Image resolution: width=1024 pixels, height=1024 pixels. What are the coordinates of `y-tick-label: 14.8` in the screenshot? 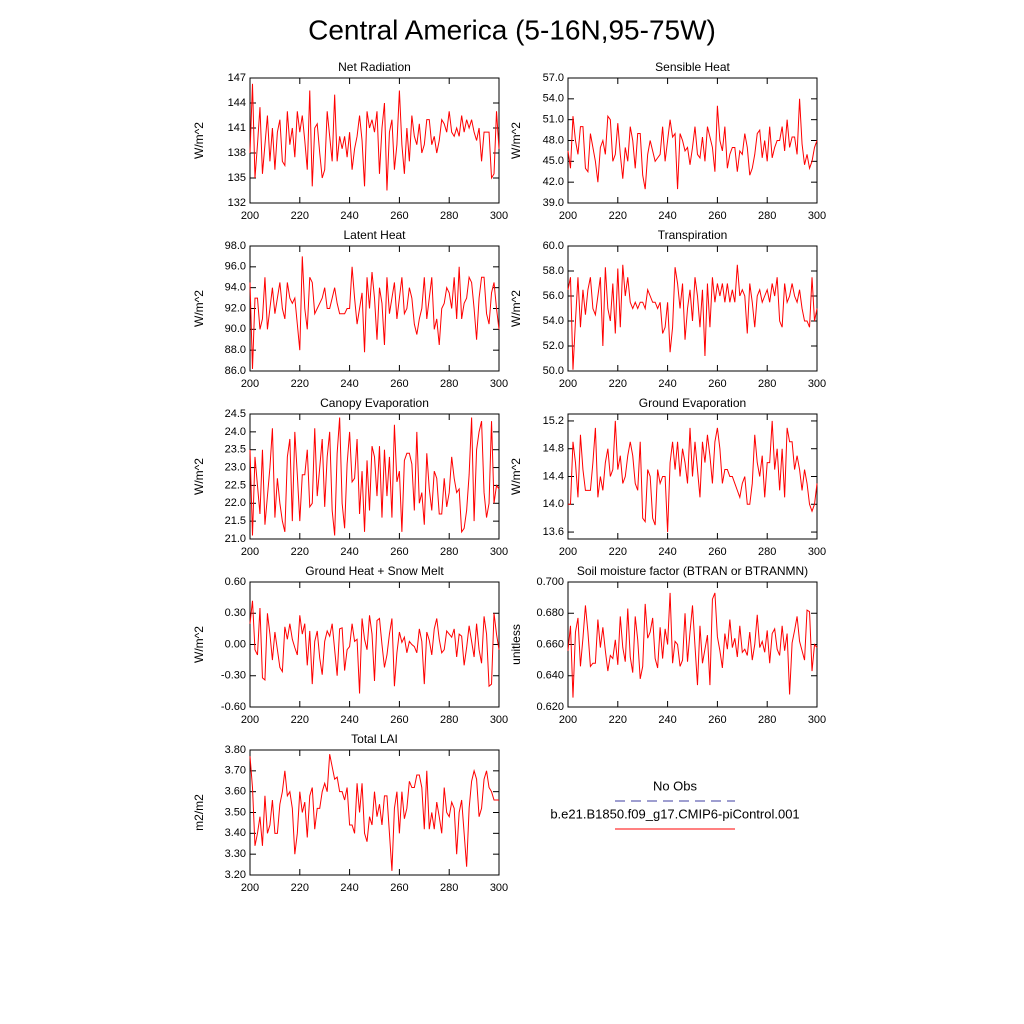 It's located at (553, 449).